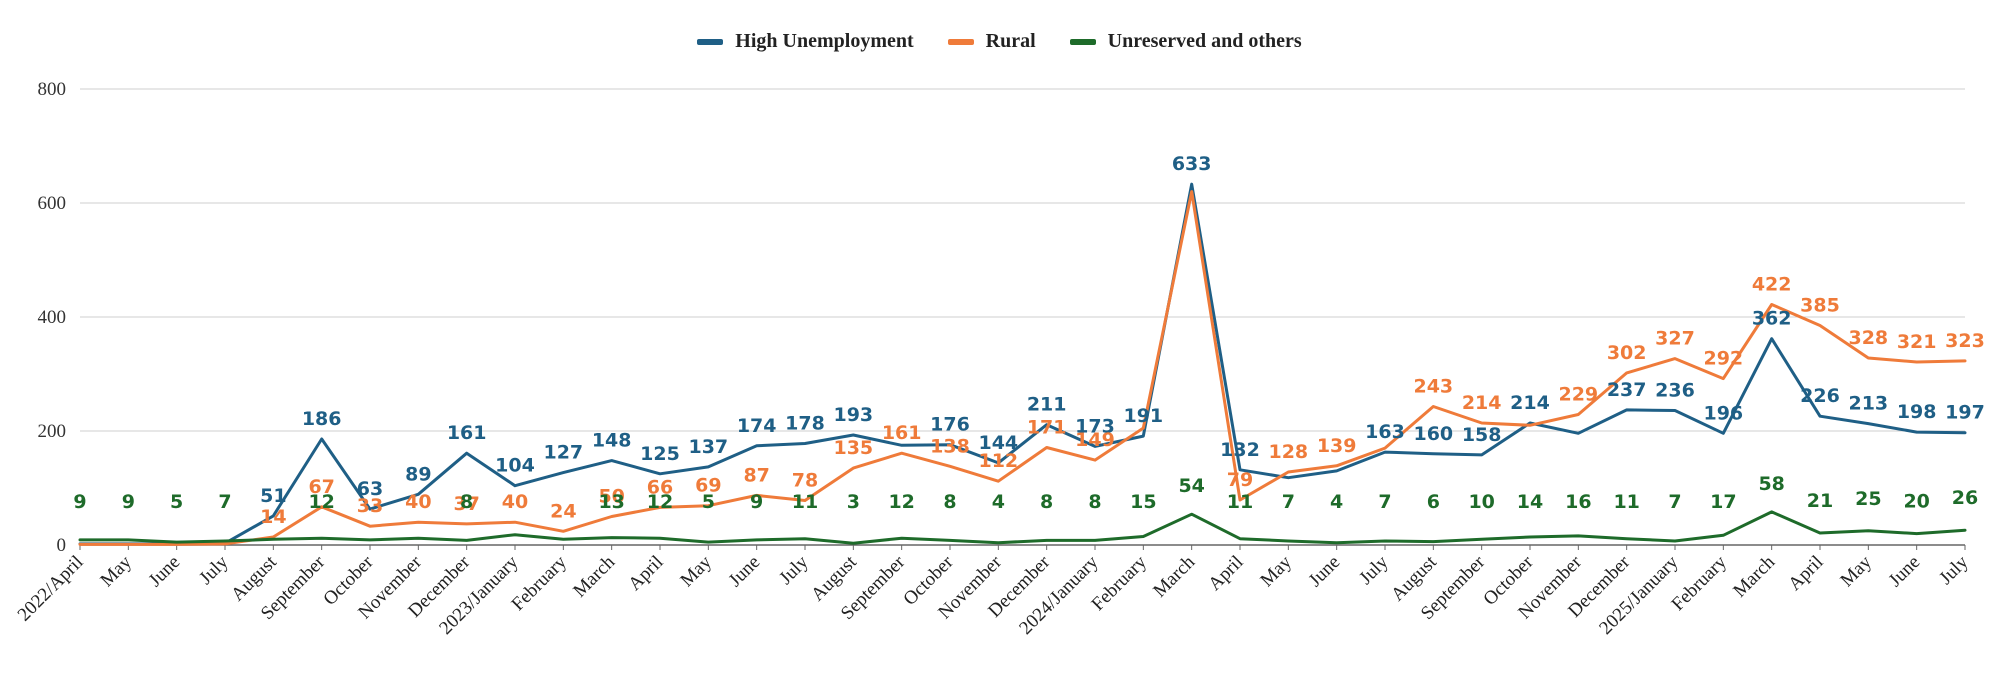 This screenshot has width=1999, height=682. I want to click on data-label: 79, so click(1240, 480).